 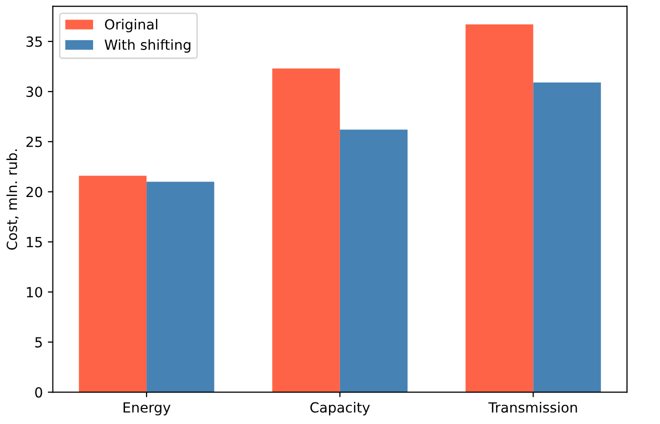 I want to click on y-axis-title: Cost, mln. rub., so click(x=12, y=200).